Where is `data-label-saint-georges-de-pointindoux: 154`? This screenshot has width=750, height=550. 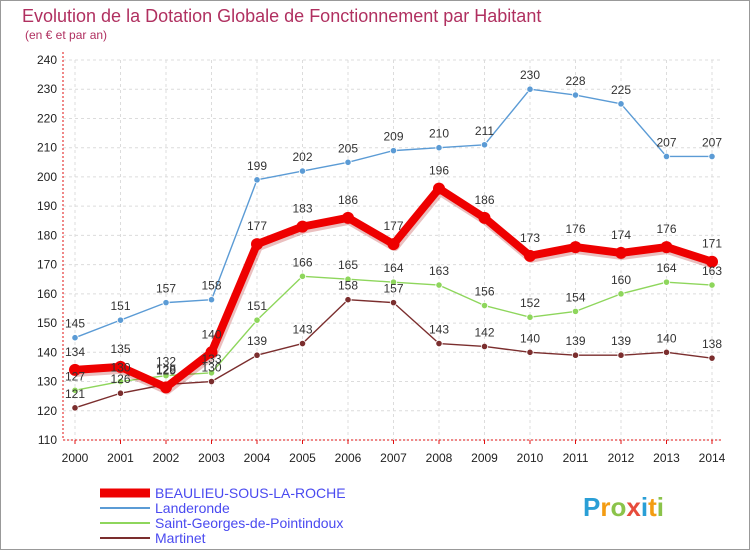
data-label-saint-georges-de-pointindoux: 154 is located at coordinates (575, 297).